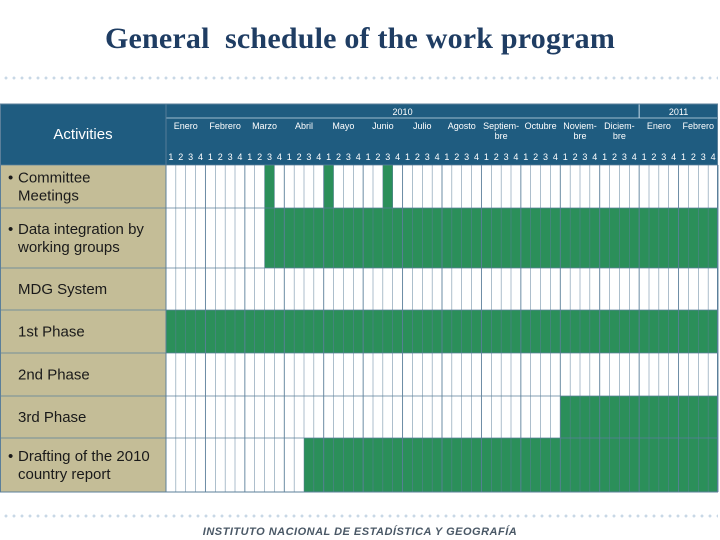 This screenshot has height=540, width=720. Describe the element at coordinates (422, 126) in the screenshot. I see `month-label: Julio` at that location.